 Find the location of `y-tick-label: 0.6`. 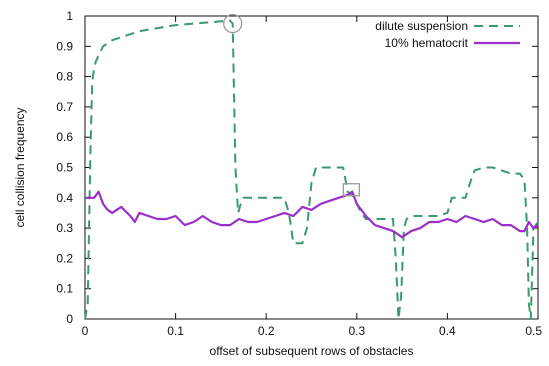

y-tick-label: 0.6 is located at coordinates (64, 137).